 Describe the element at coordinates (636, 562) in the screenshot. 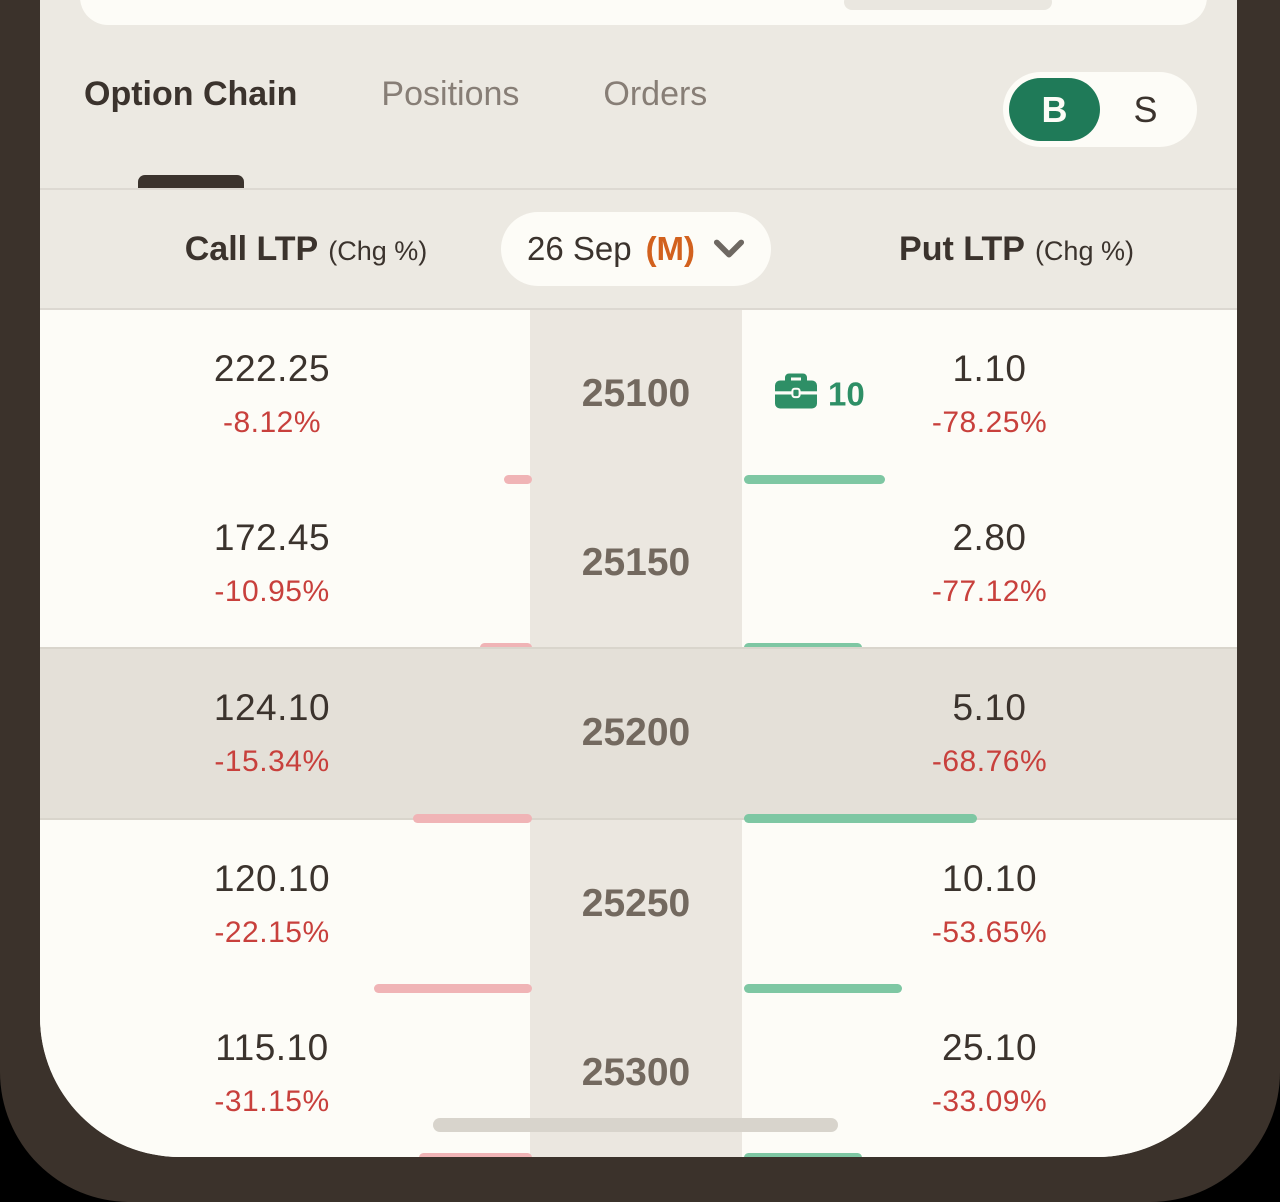

I see `strike-cell: 25150` at that location.